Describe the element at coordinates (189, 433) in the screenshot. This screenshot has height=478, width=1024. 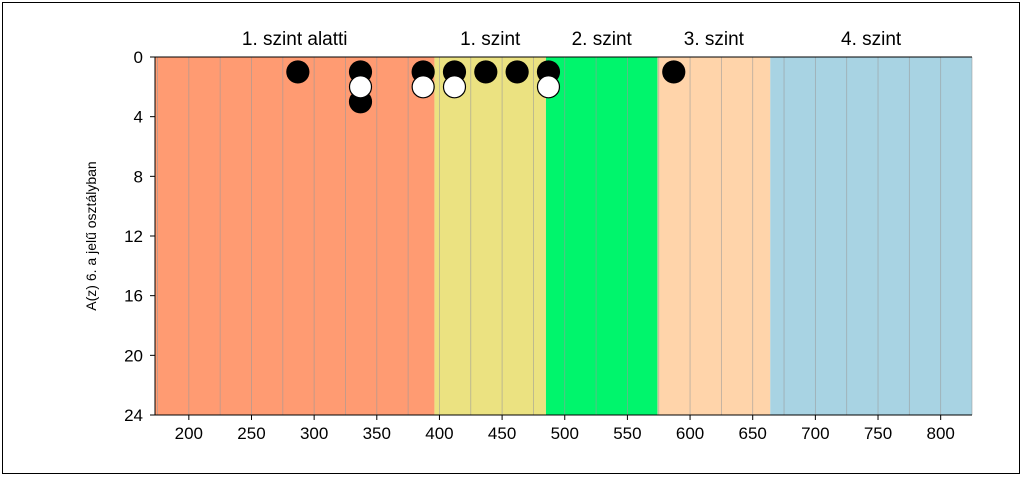
I see `x-tick-label: 200` at that location.